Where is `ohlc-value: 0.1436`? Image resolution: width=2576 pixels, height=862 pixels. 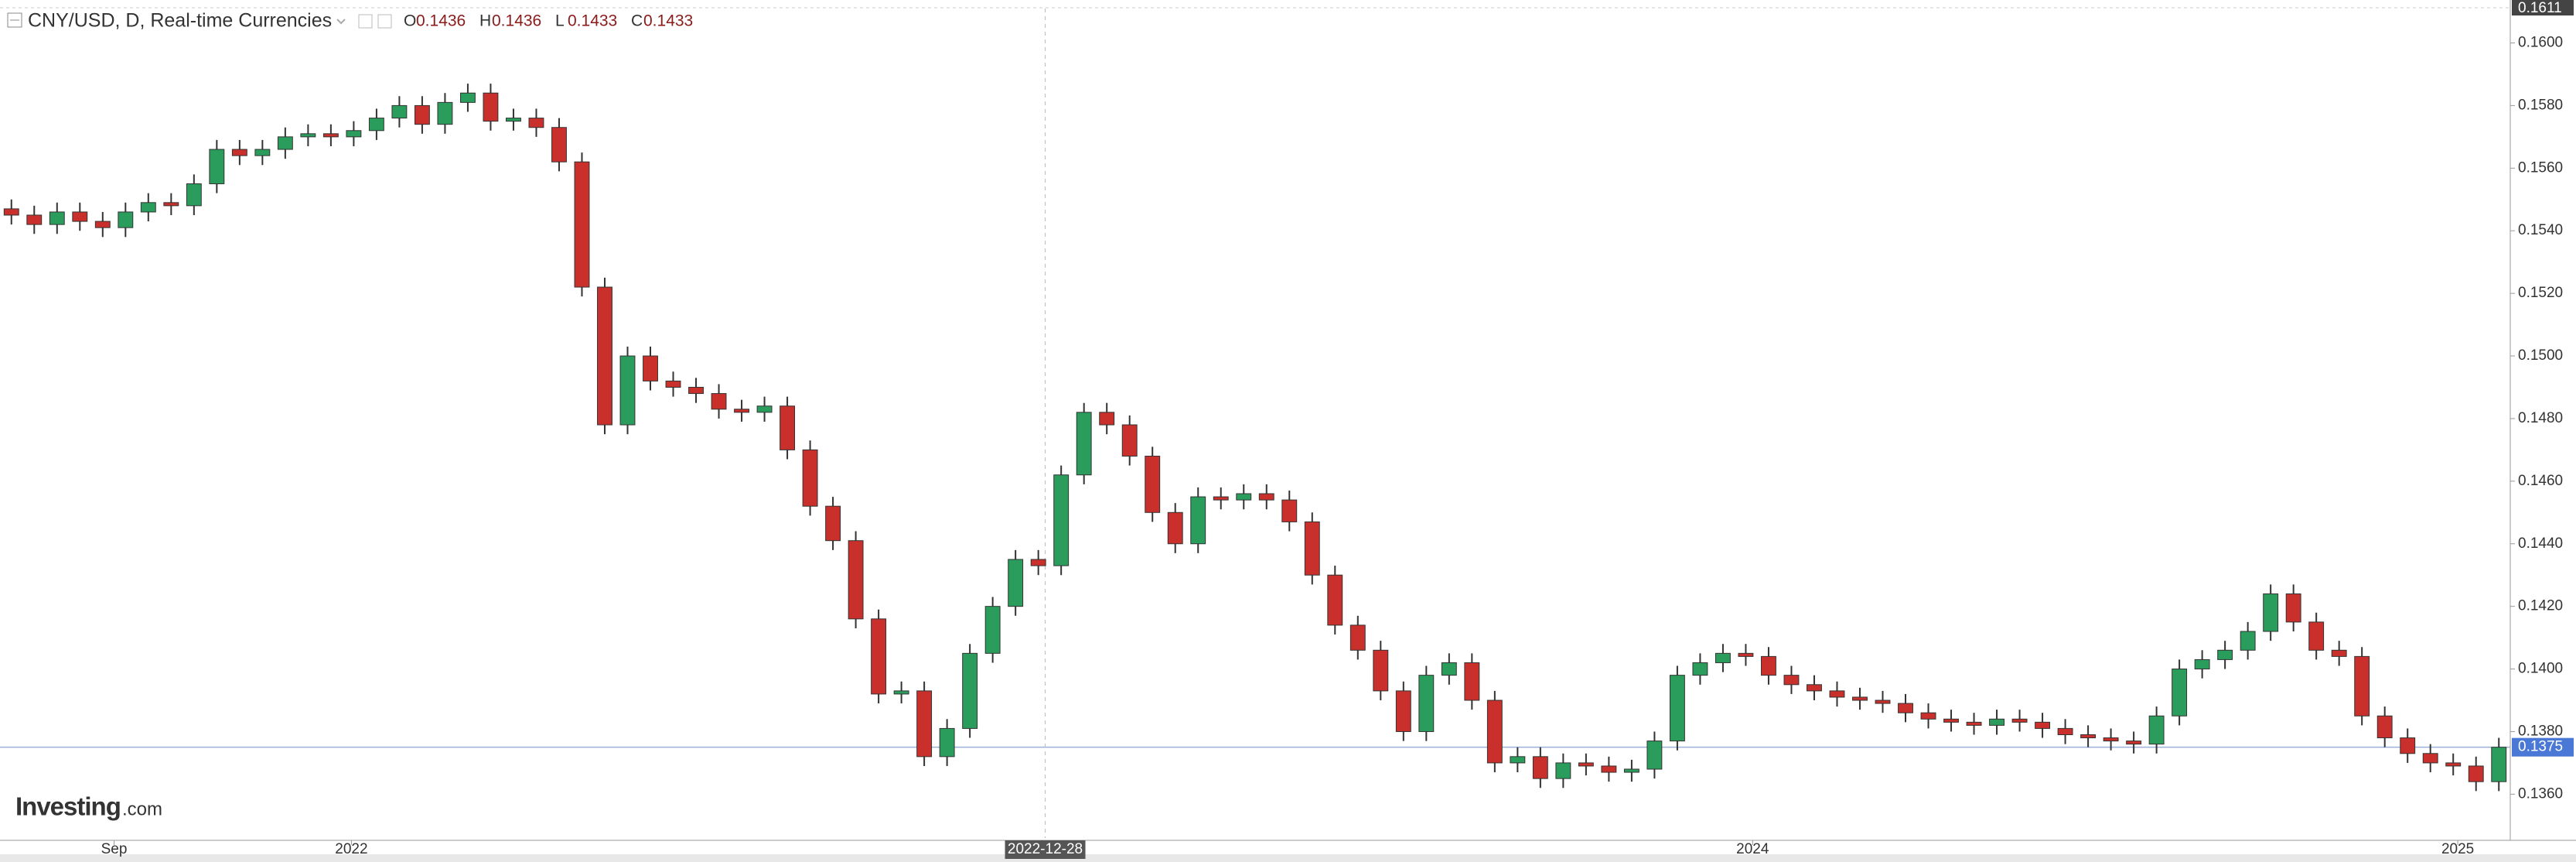
ohlc-value: 0.1436 is located at coordinates (517, 21).